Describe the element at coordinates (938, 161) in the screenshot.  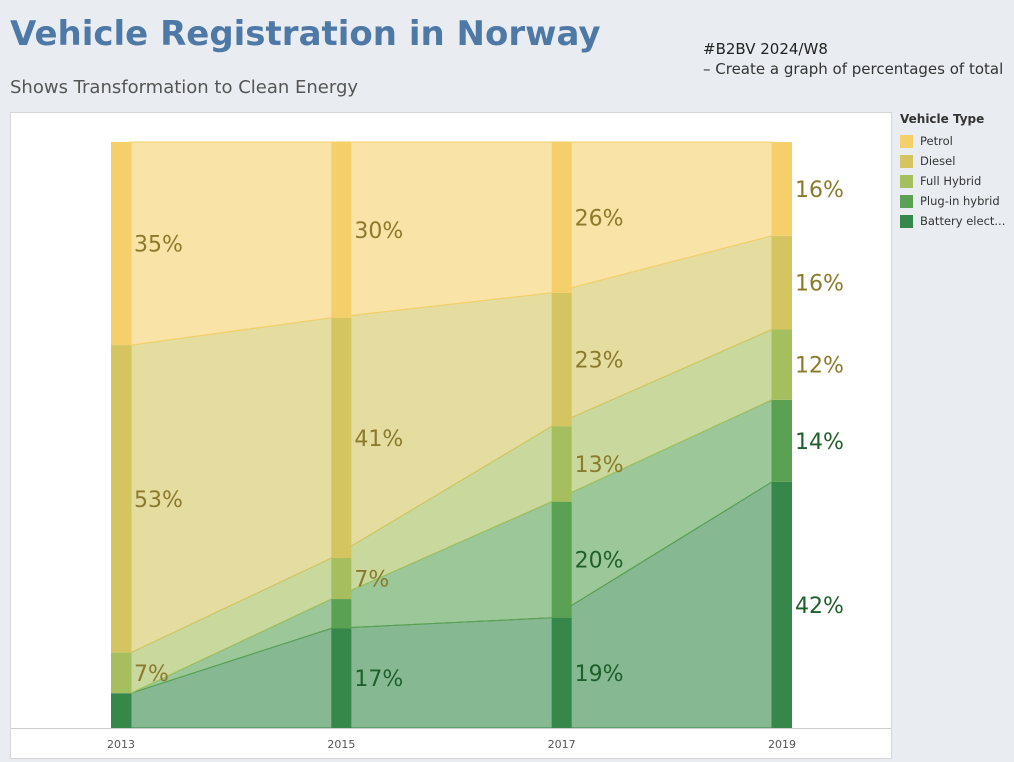
I see `legend-label-diesel: Diesel` at that location.